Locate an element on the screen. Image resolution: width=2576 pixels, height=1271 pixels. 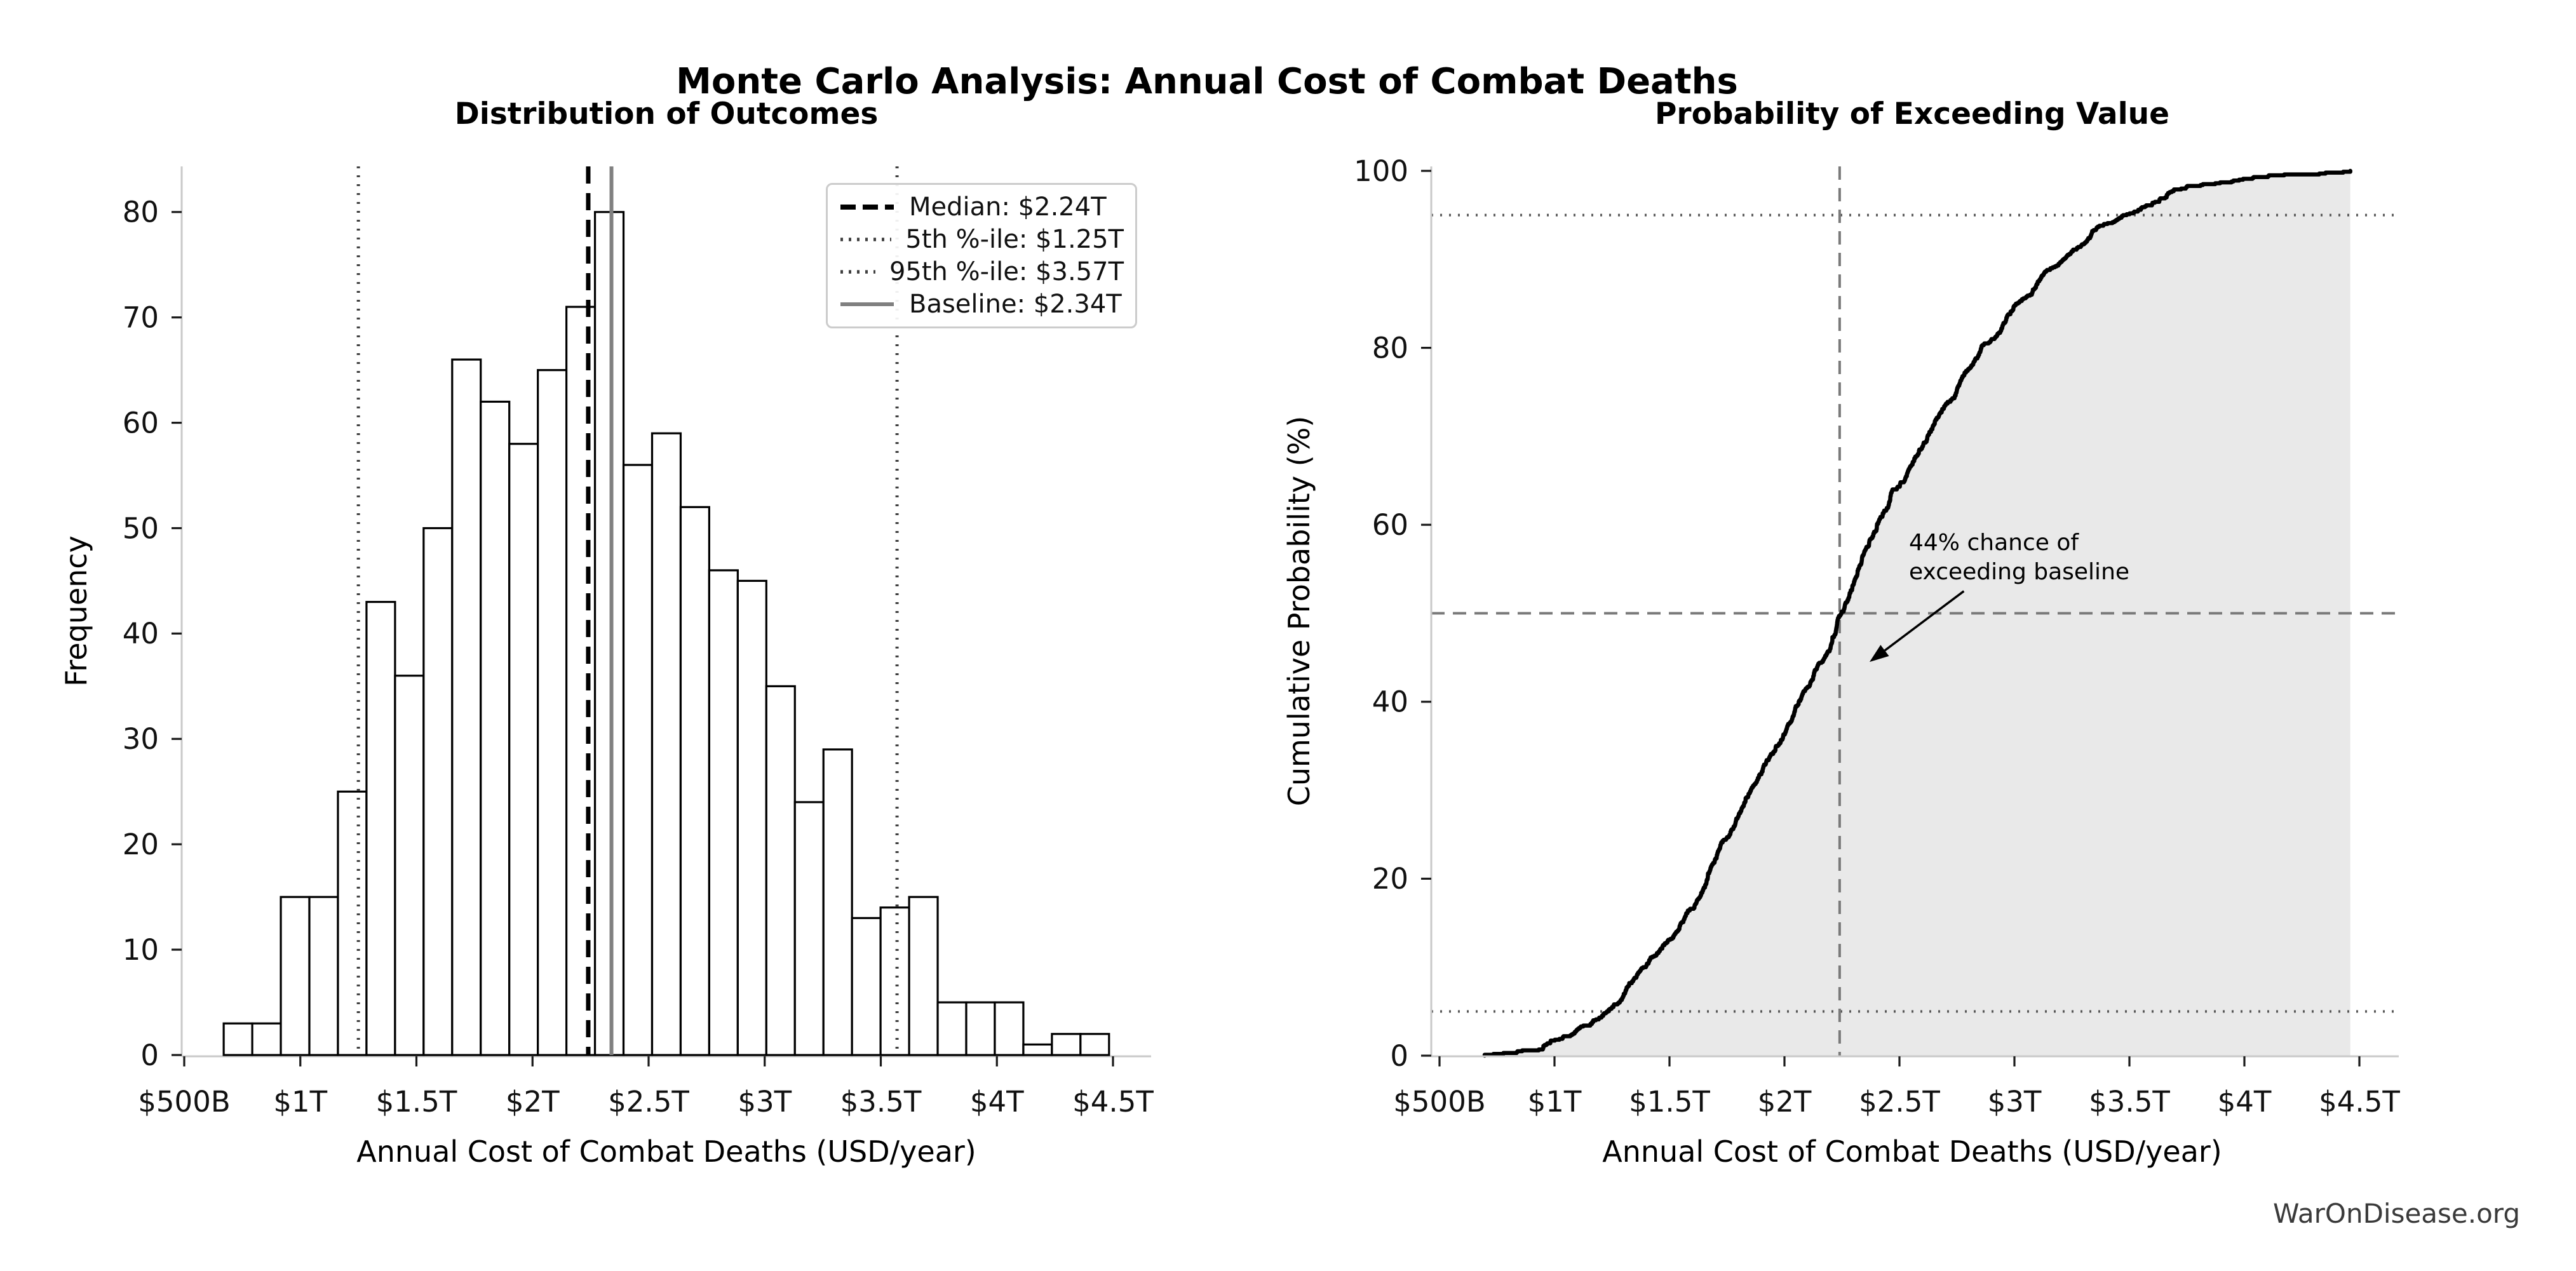
y-tick-label: 30 is located at coordinates (141, 739).